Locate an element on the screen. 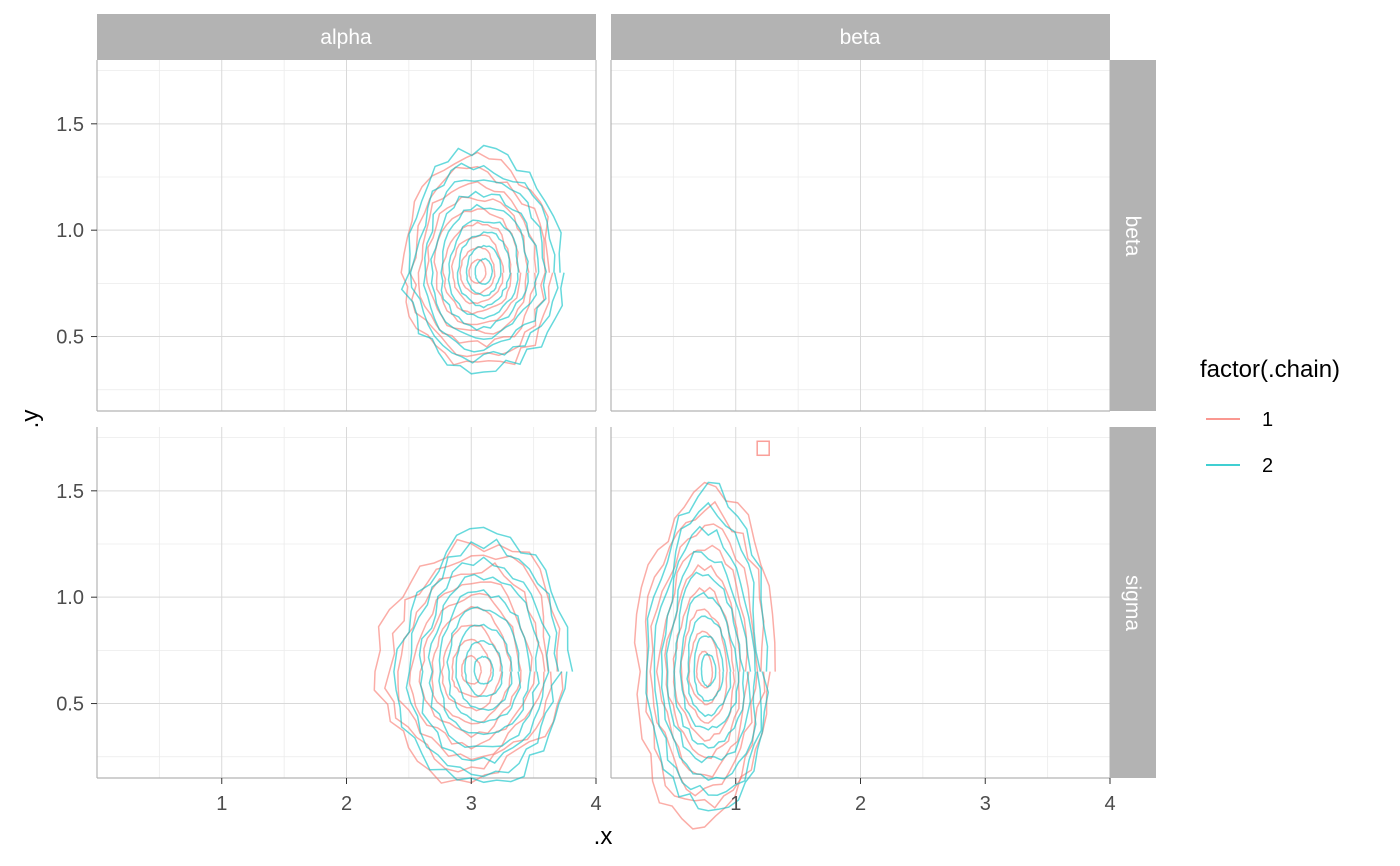  strip-row-sigma is located at coordinates (1133, 602).